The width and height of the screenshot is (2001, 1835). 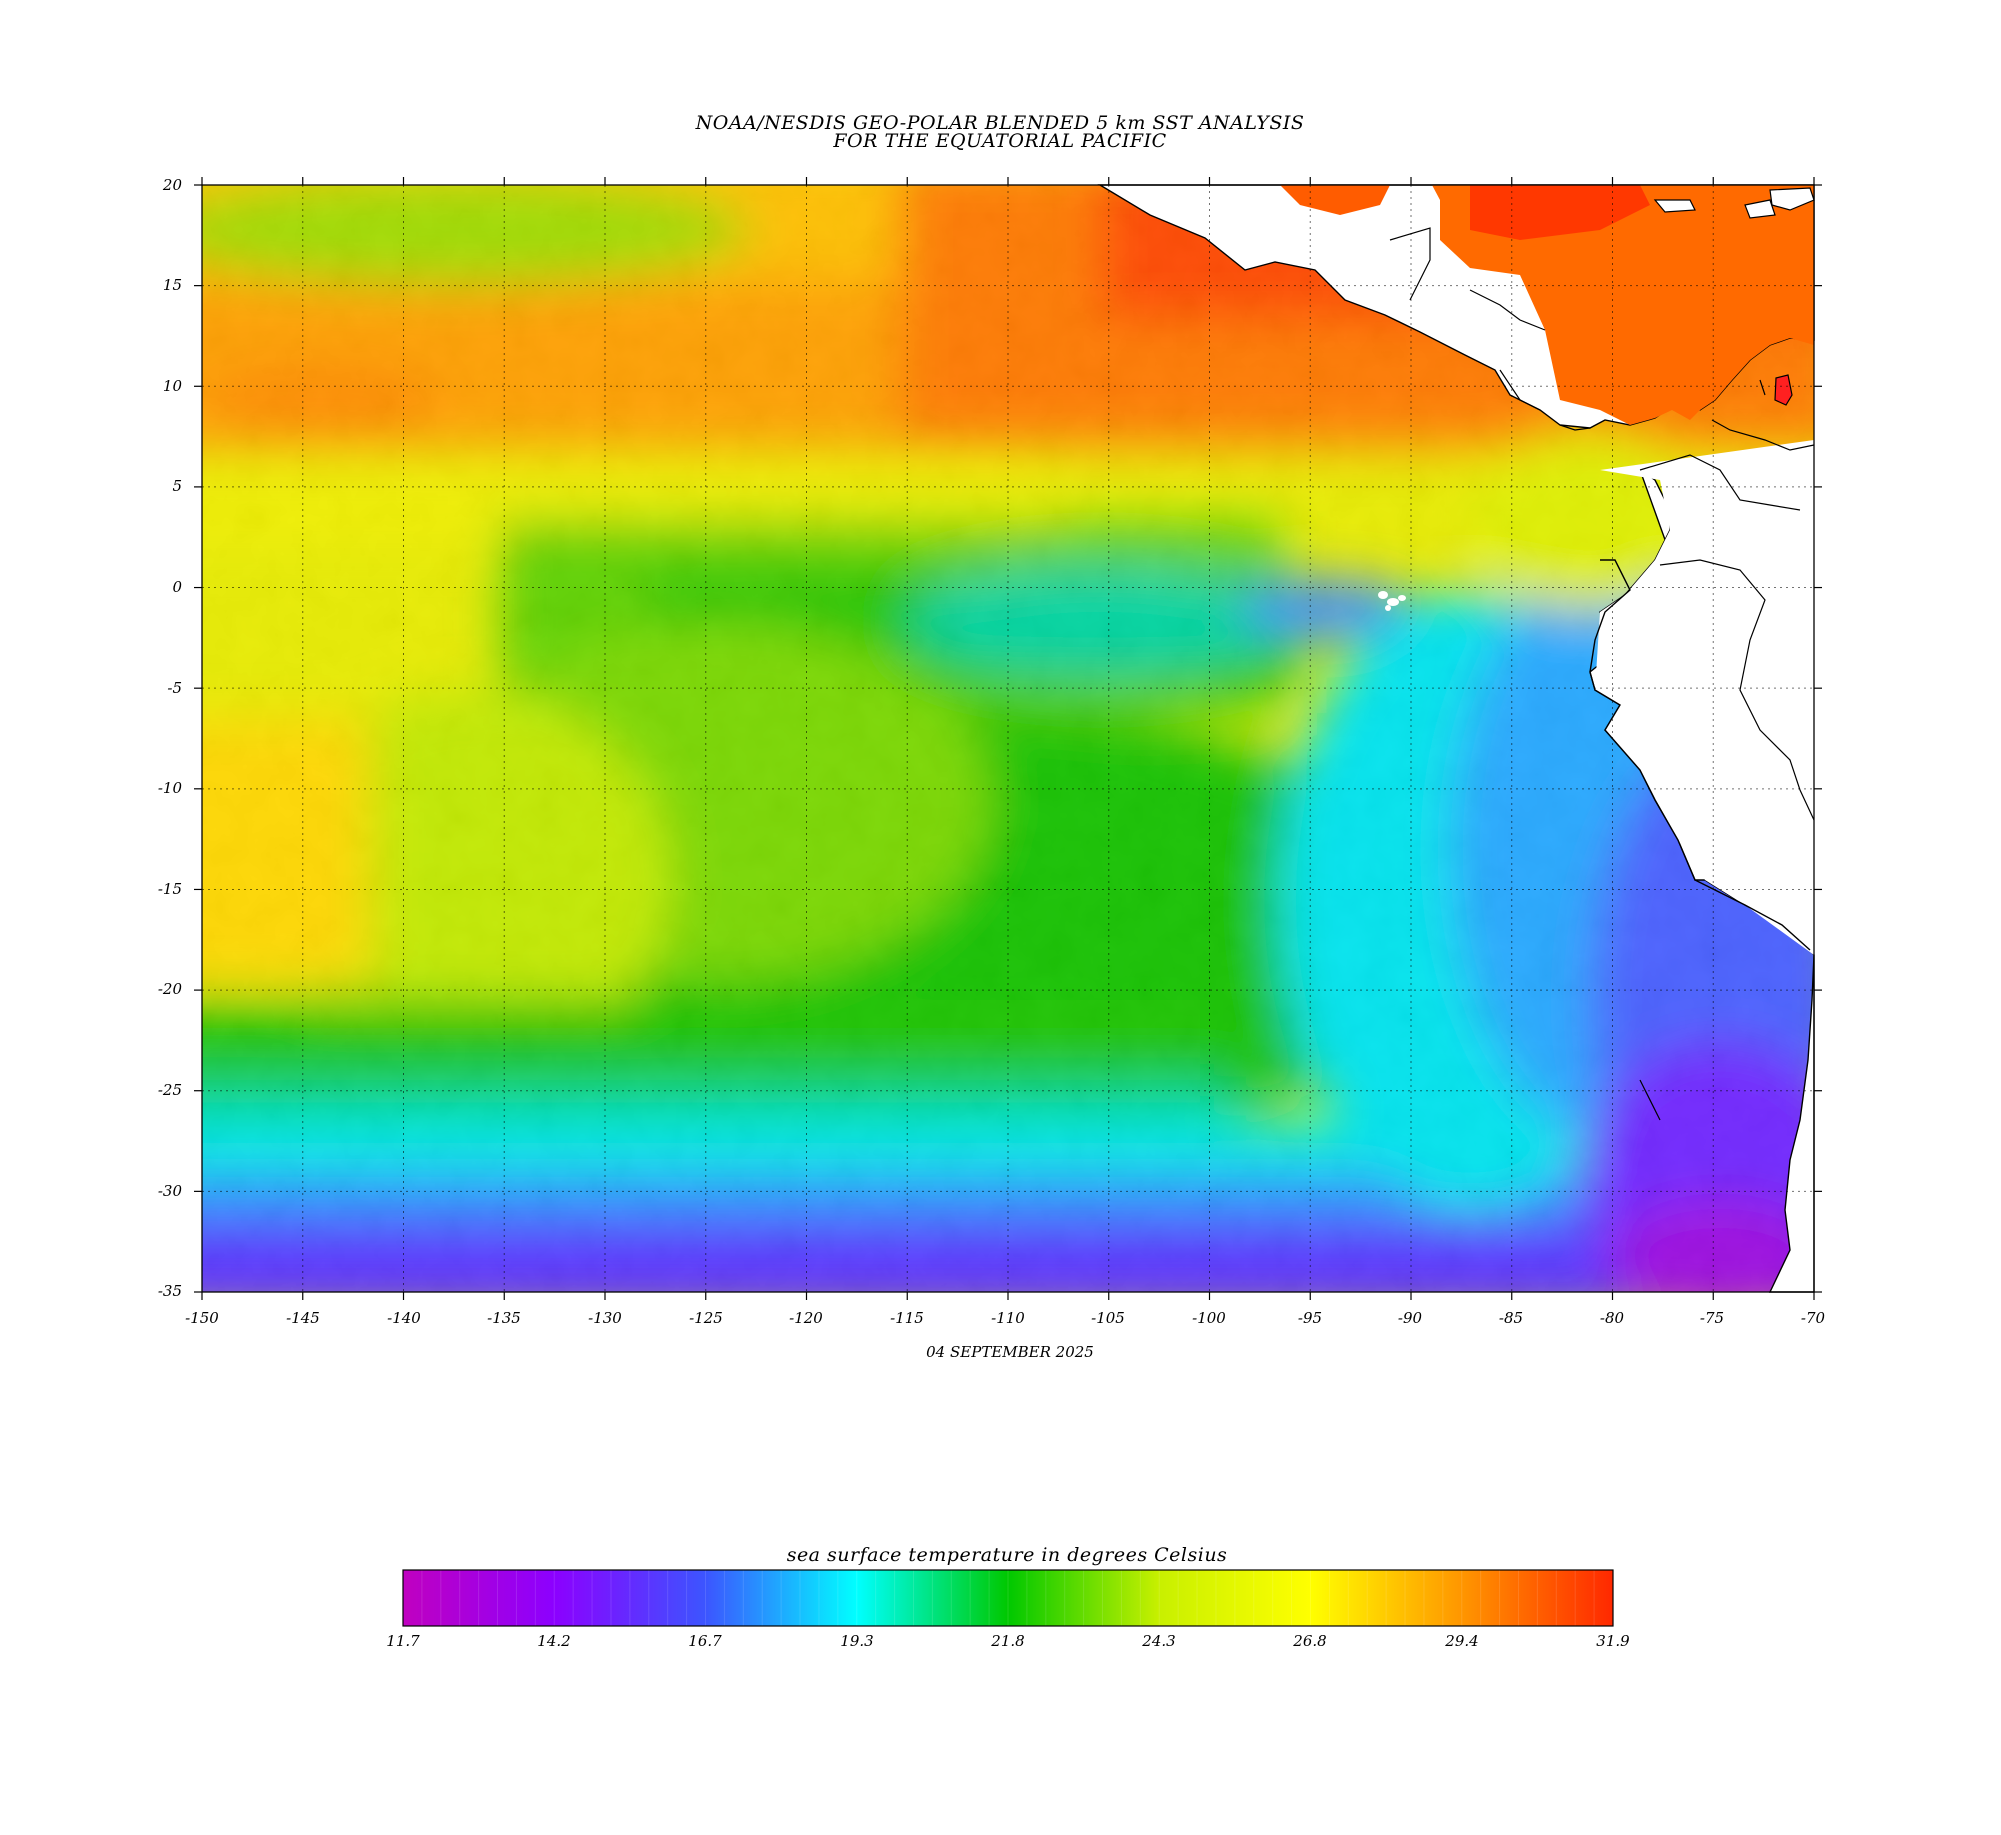 What do you see at coordinates (1612, 1318) in the screenshot?
I see `lon-label: -80` at bounding box center [1612, 1318].